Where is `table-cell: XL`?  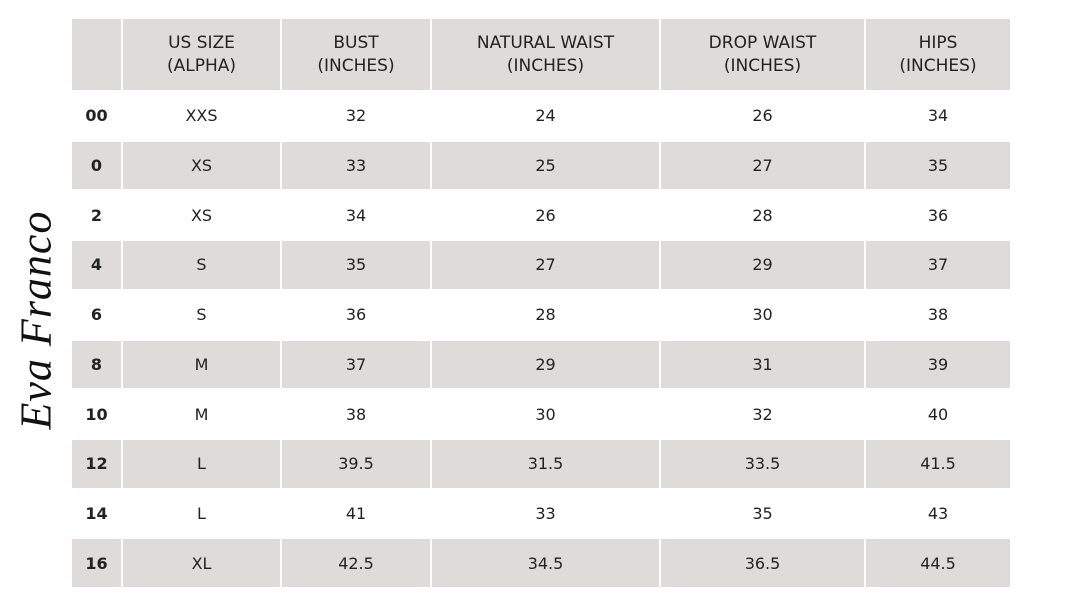
table-cell: XL is located at coordinates (201, 563).